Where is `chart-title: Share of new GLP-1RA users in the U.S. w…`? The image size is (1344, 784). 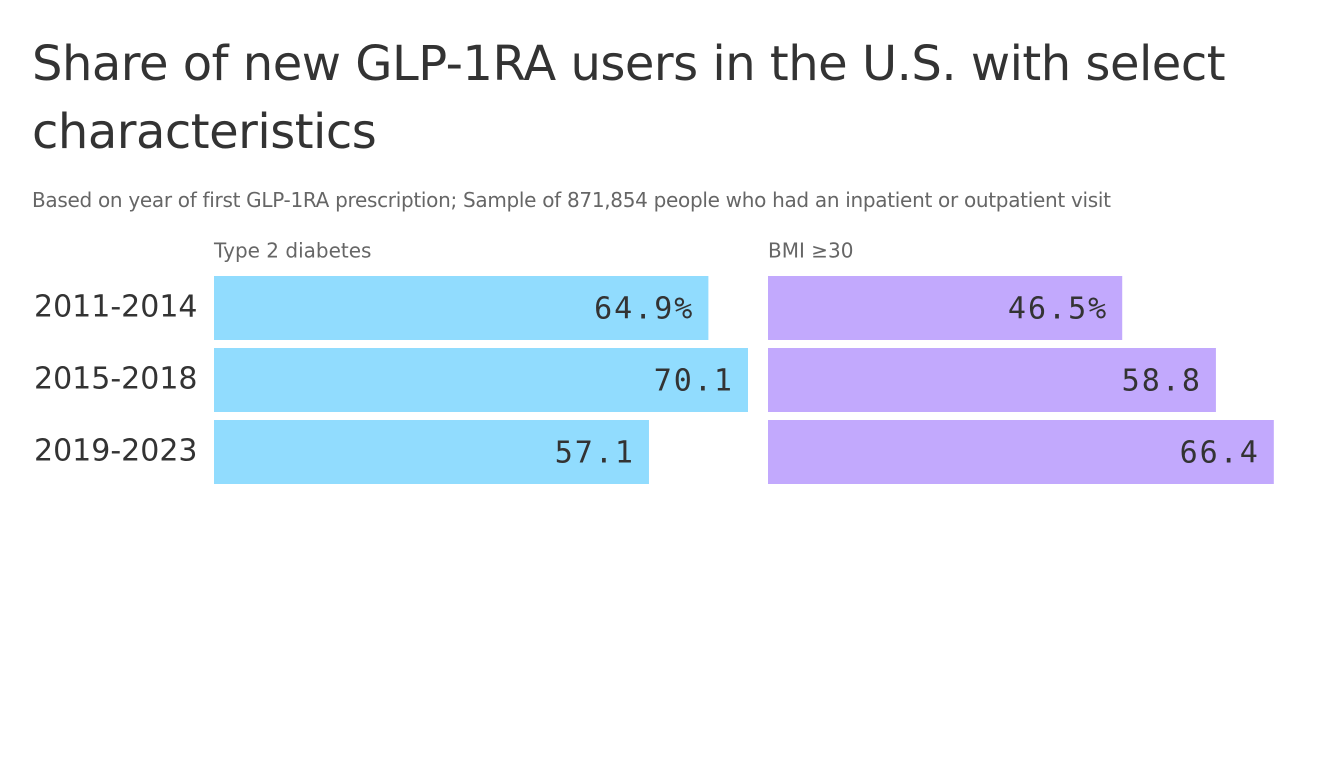
chart-title: Share of new GLP-1RA users in the U.S. w… is located at coordinates (629, 98).